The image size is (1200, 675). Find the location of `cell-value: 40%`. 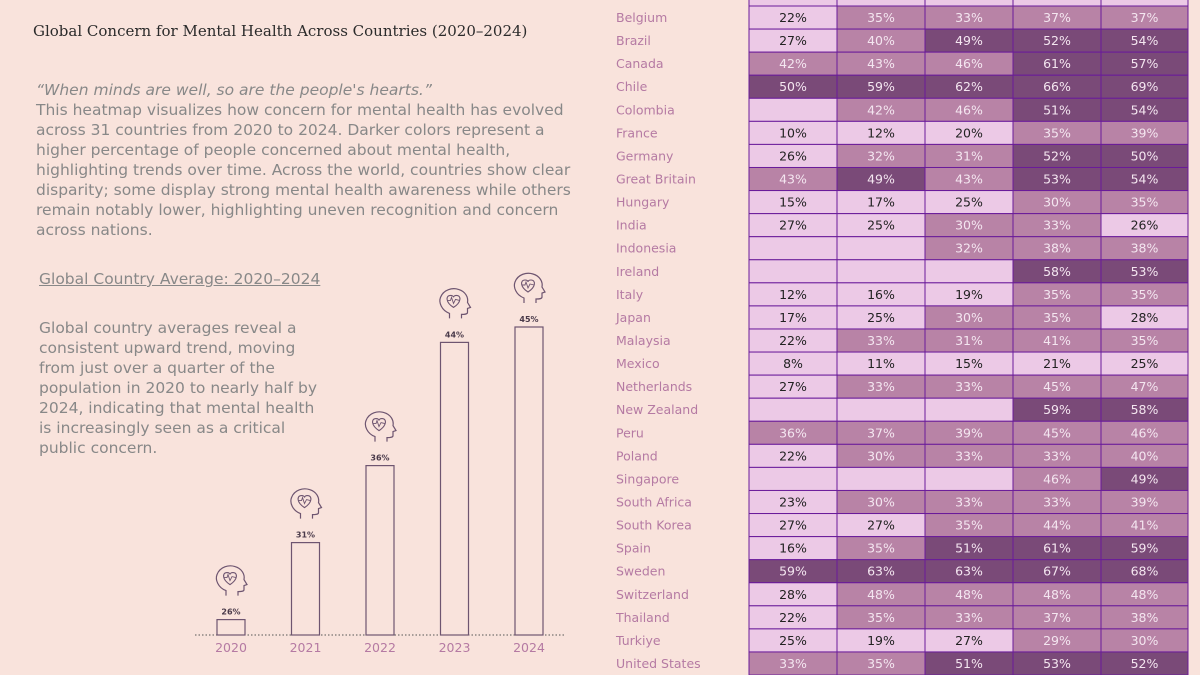

cell-value: 40% is located at coordinates (881, 40).